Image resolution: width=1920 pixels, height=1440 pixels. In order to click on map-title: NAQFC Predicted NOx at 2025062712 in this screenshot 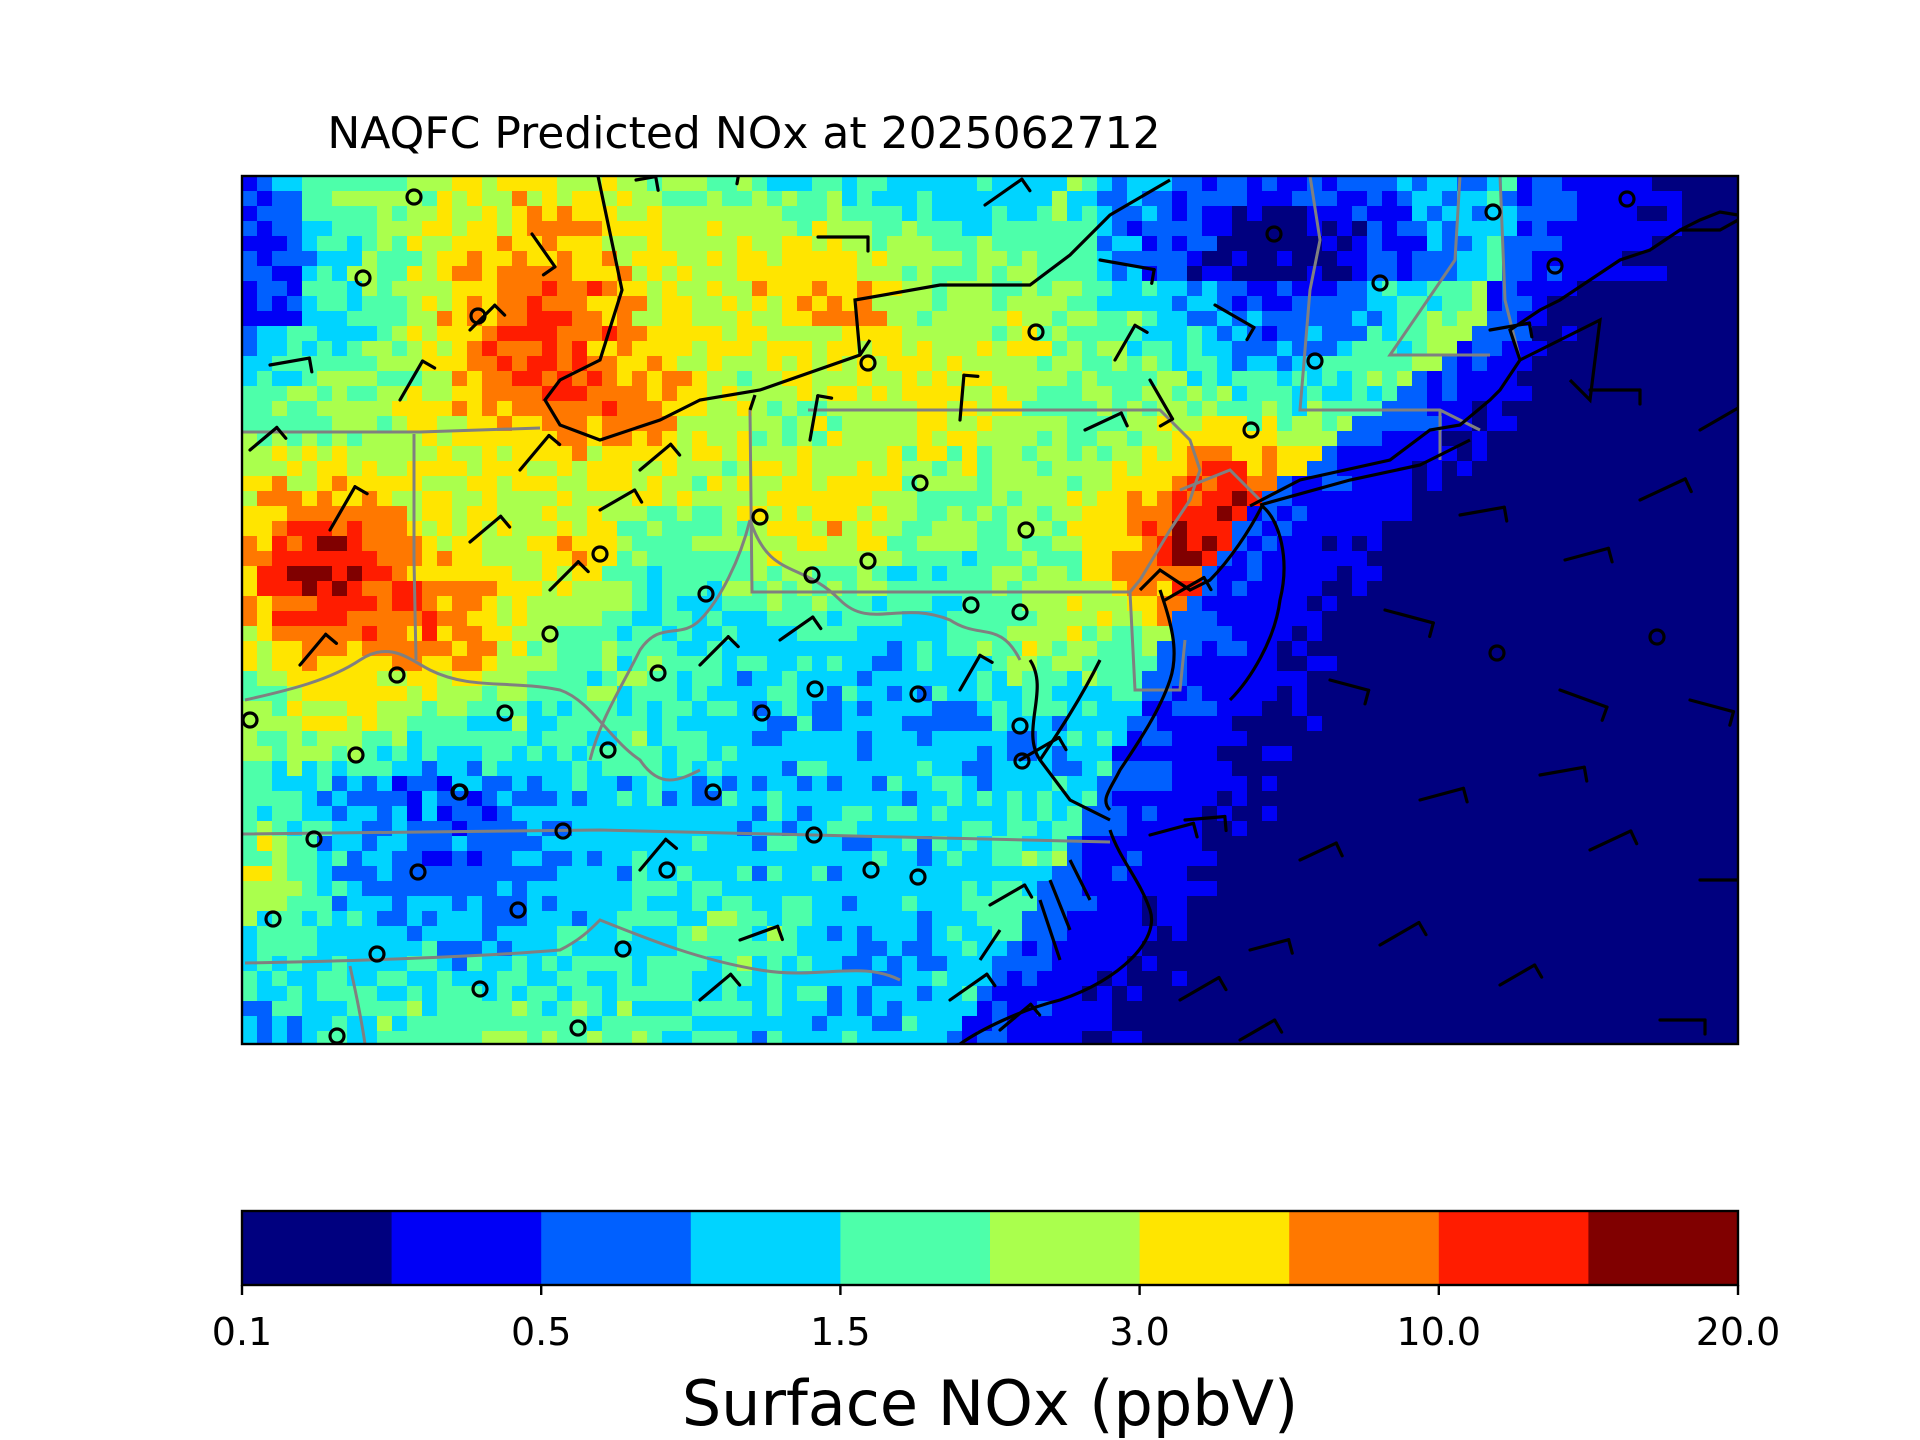, I will do `click(743, 133)`.